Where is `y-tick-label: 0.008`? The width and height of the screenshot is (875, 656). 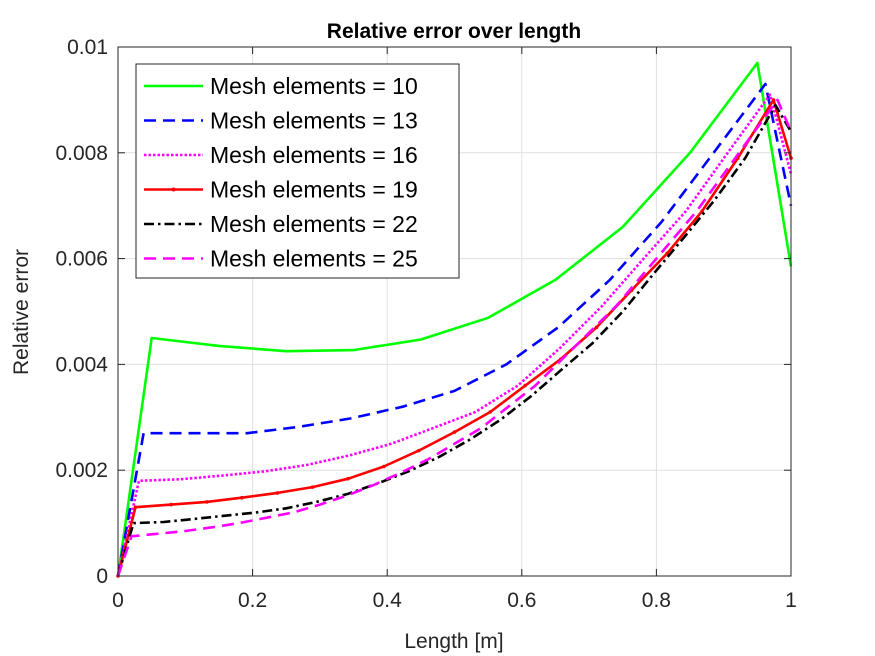 y-tick-label: 0.008 is located at coordinates (81, 153).